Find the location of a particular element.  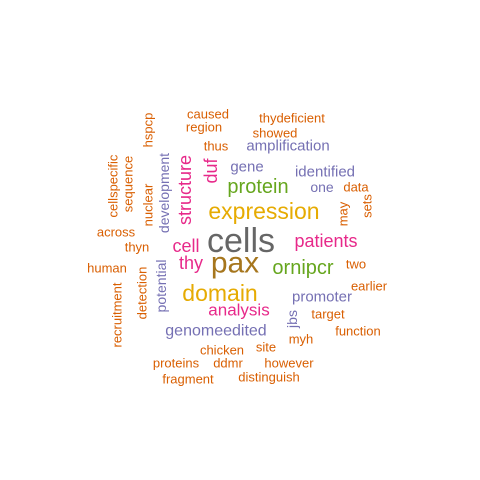

word-sequence: sequence is located at coordinates (128, 184).